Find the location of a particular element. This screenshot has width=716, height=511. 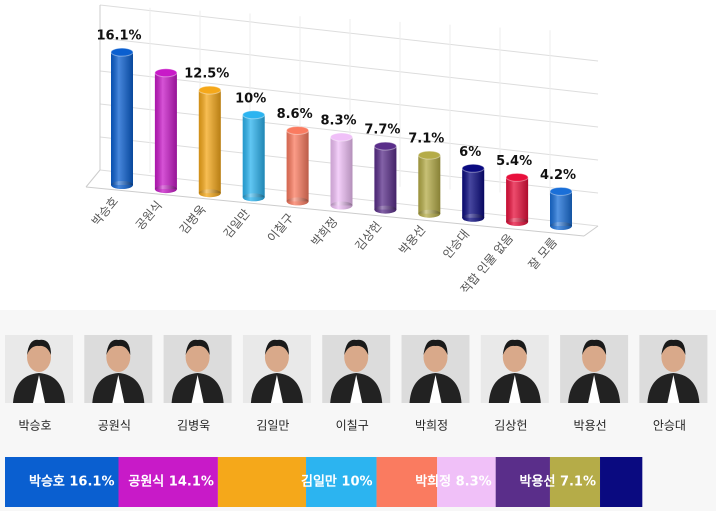

candidate-name: 박희정 is located at coordinates (431, 426).